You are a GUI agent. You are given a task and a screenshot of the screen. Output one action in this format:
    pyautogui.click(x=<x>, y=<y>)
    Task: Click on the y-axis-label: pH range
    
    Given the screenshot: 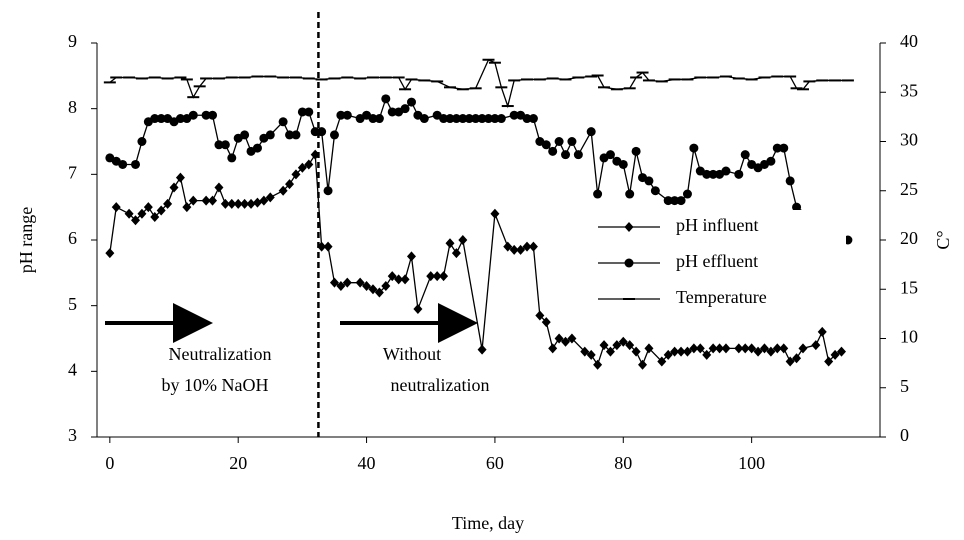 What is the action you would take?
    pyautogui.click(x=26, y=240)
    